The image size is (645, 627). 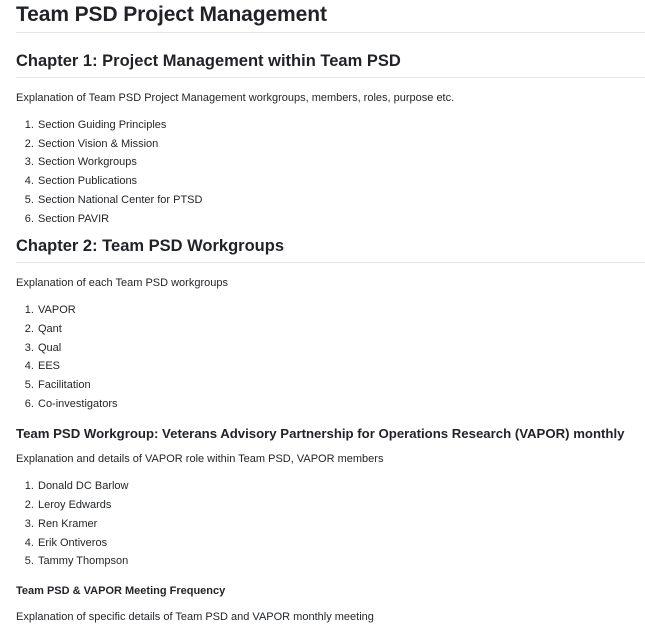 I want to click on meeting-frequency-heading: Team PSD & VAPOR Meeting Frequency, so click(x=121, y=590).